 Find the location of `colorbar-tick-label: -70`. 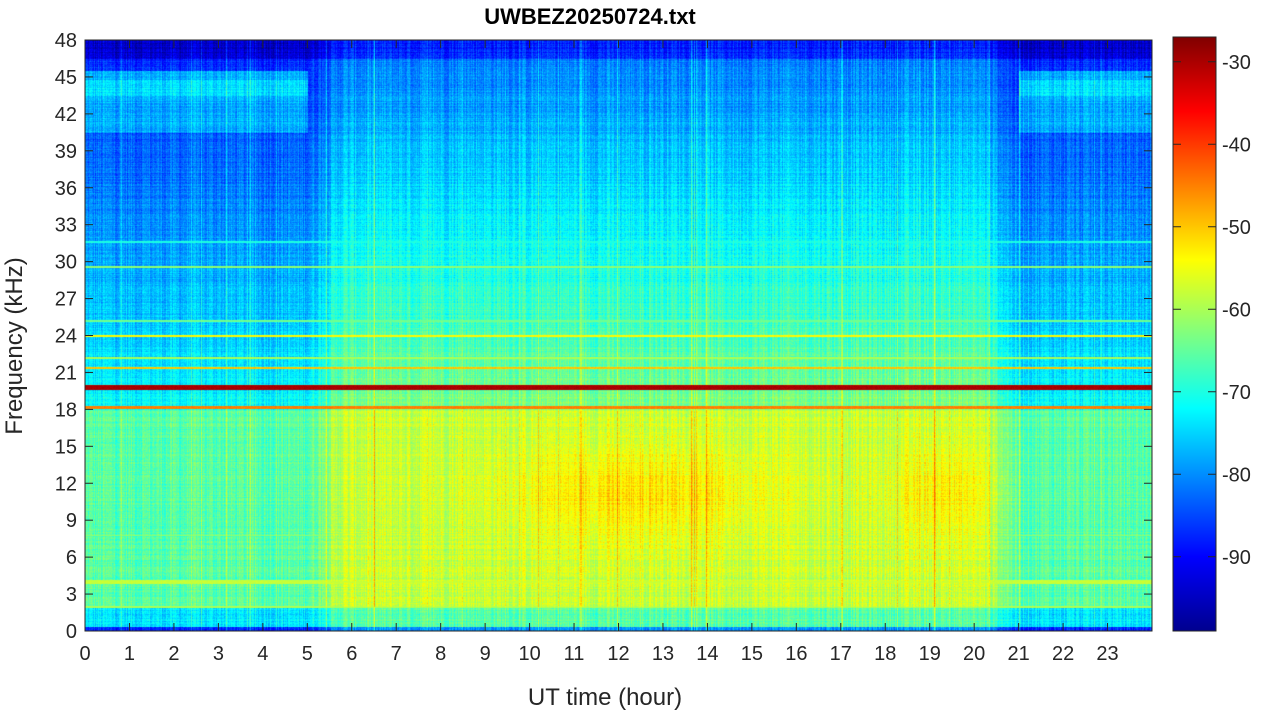

colorbar-tick-label: -70 is located at coordinates (1236, 393).